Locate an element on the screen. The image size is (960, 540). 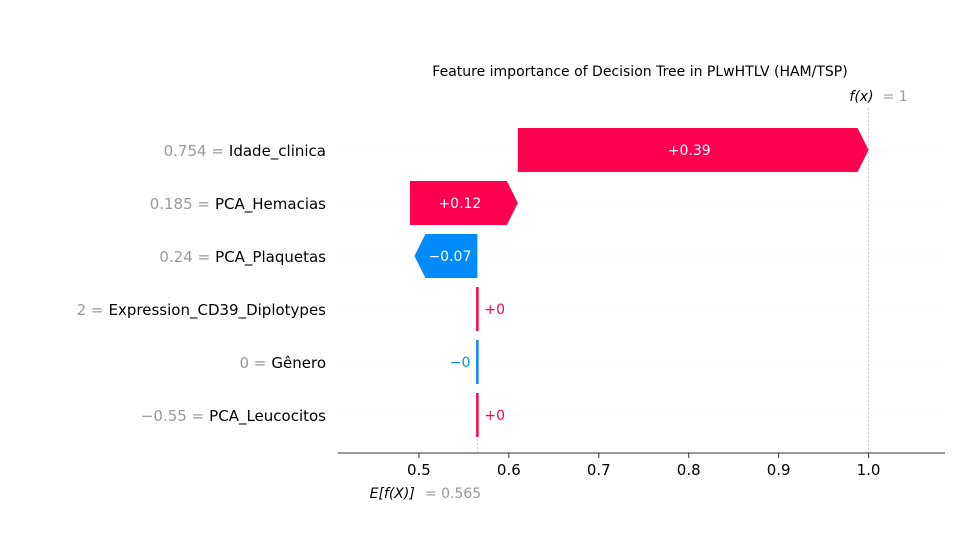
feature-name: PCA_Hemacias is located at coordinates (270, 204).